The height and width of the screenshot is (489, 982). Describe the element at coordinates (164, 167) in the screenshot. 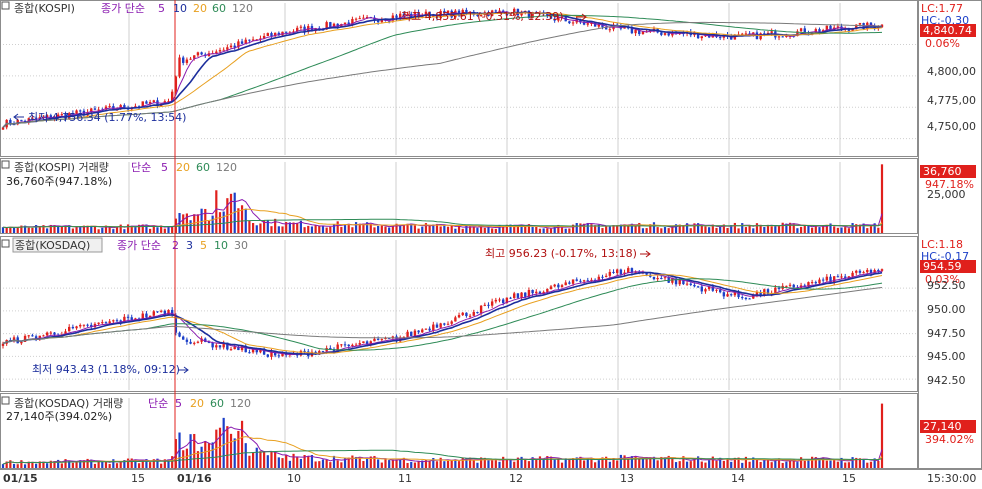

I see `kospi-volume-ma-period: 5` at that location.